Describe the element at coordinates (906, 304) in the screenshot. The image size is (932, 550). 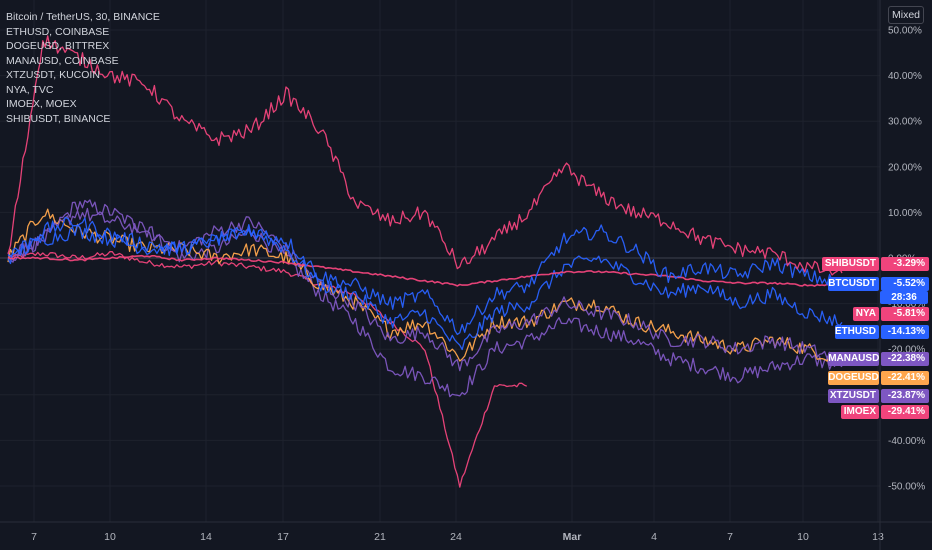
I see `y-tick-label: -10.00%` at that location.